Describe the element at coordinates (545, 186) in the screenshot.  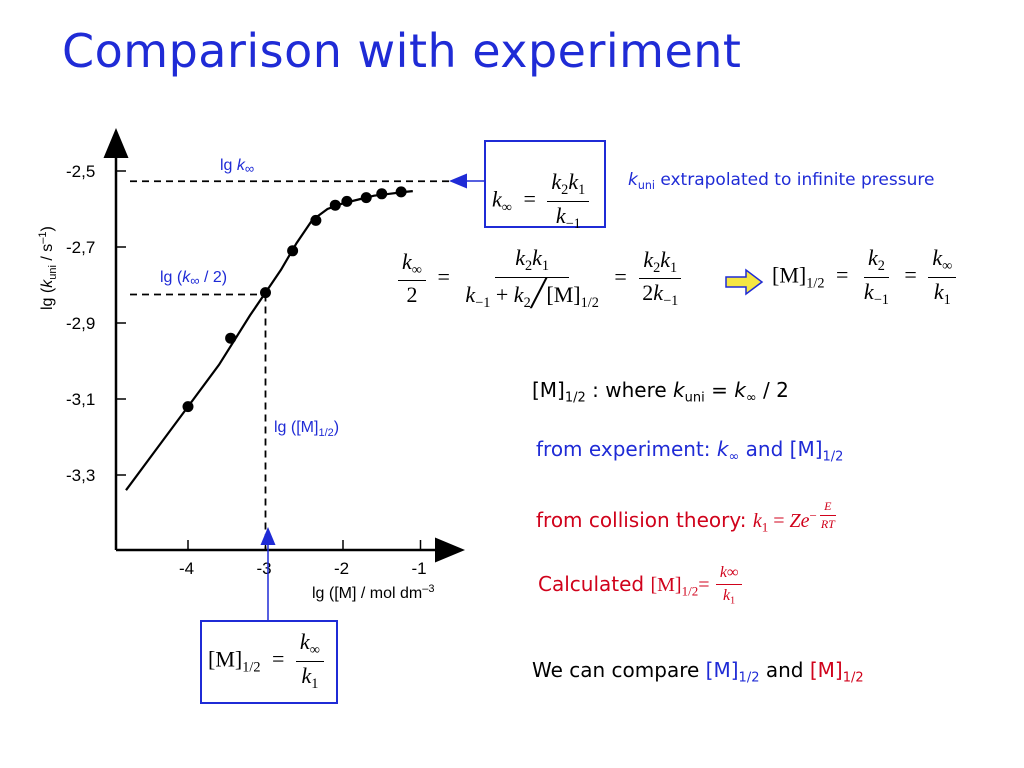
I see `kinf-formula-box: k∞ = k2k1 k−1` at that location.